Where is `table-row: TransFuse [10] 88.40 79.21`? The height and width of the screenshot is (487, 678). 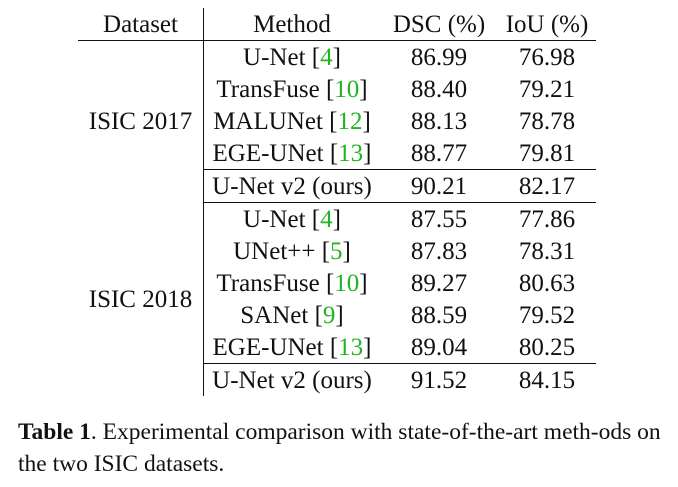 table-row: TransFuse [10] 88.40 79.21 is located at coordinates (337, 89).